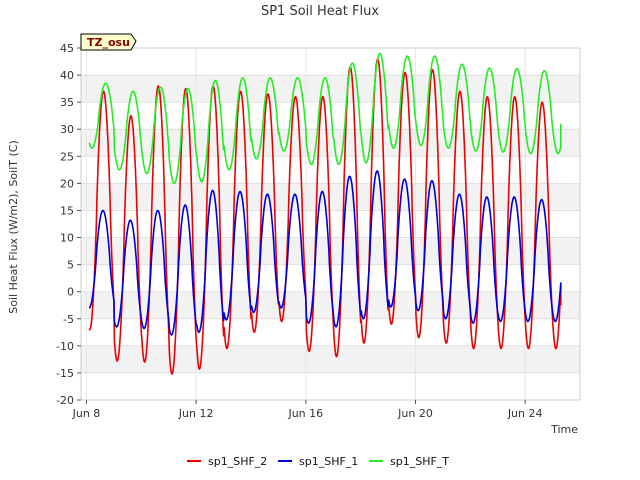  Describe the element at coordinates (67, 48) in the screenshot. I see `y-tick-label: 45` at that location.